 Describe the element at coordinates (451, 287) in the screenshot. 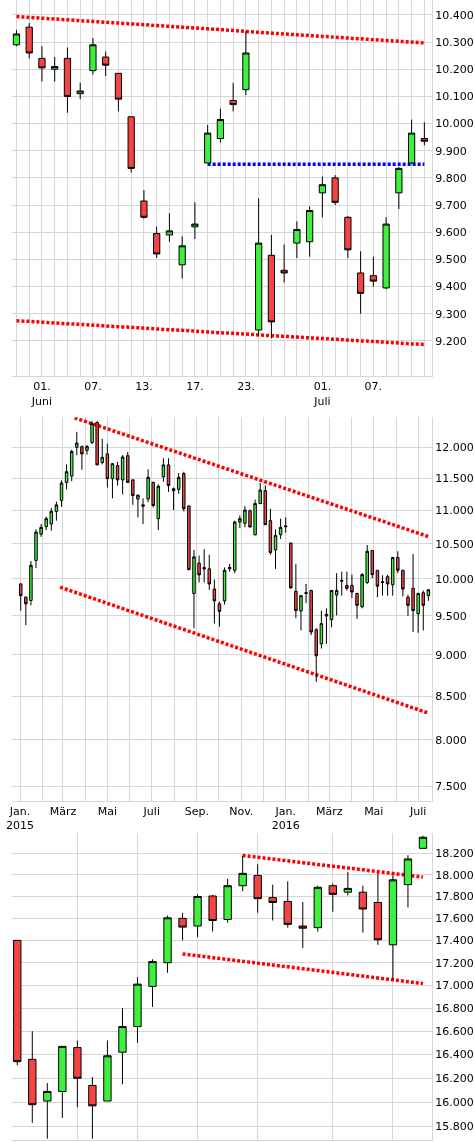

I see `y-tick-label: 9.400` at that location.